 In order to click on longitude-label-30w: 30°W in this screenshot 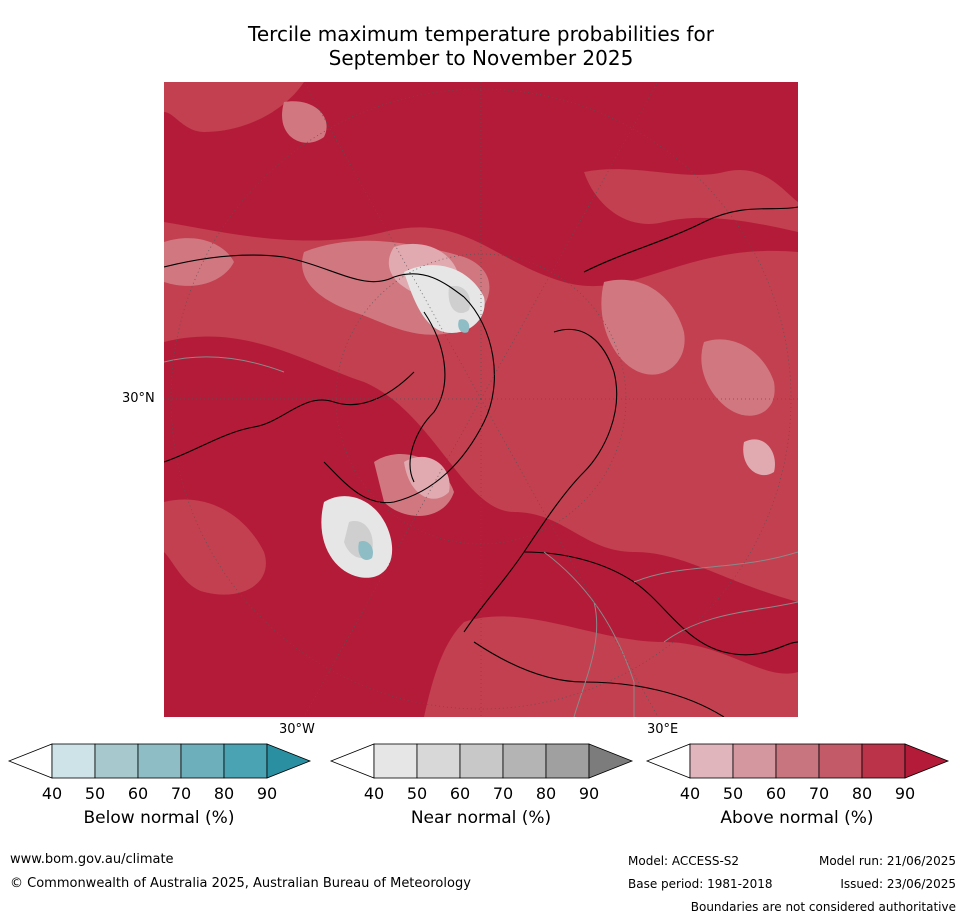, I will do `click(297, 729)`.